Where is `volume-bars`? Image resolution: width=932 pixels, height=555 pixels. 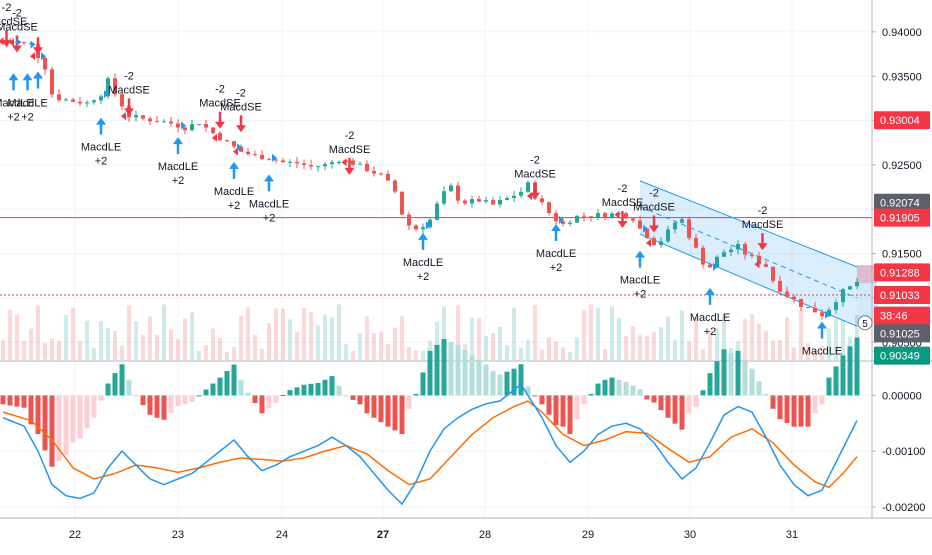 volume-bars is located at coordinates (430, 332).